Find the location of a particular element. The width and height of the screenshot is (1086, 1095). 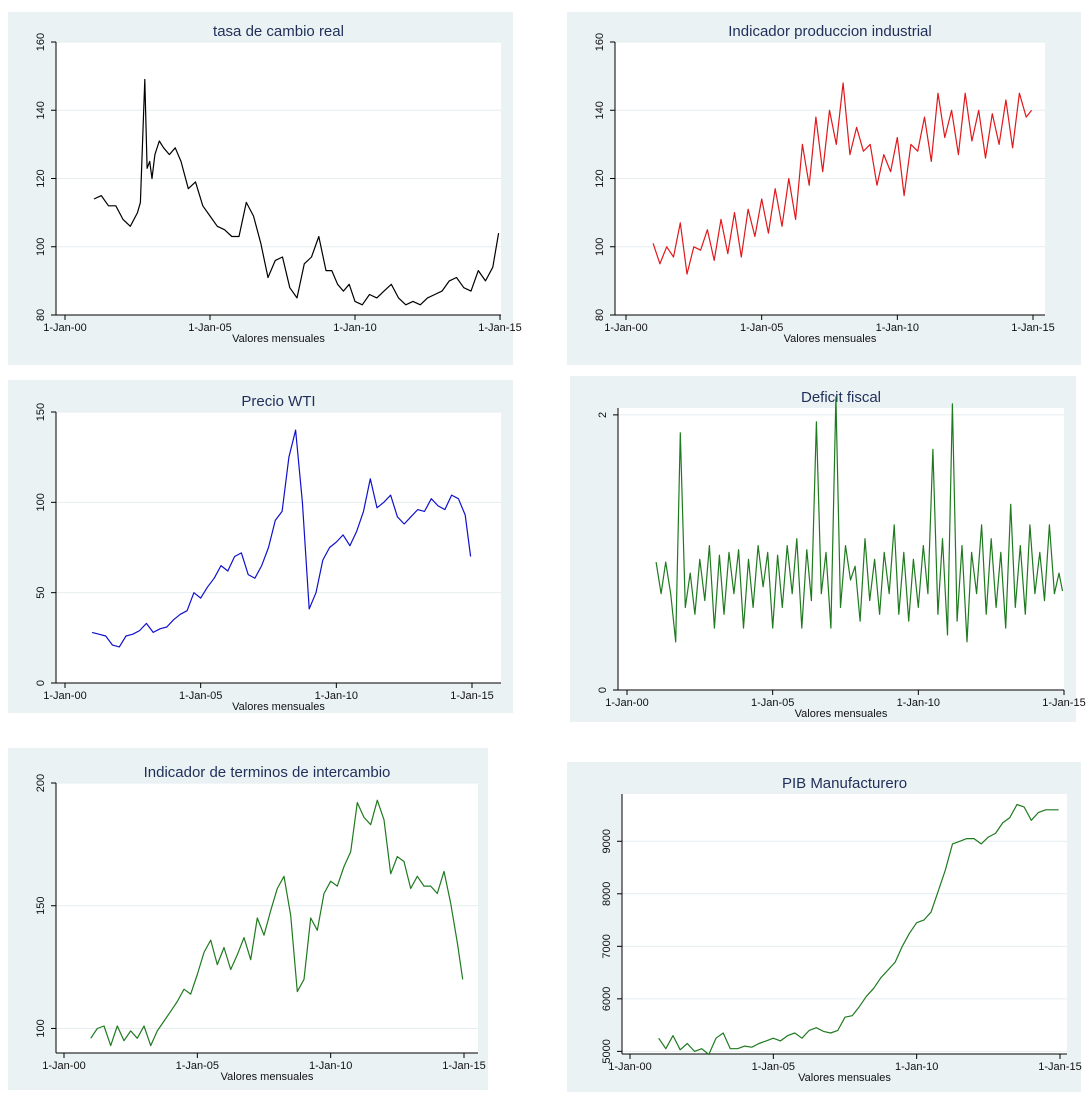

y-tick-label: 2 is located at coordinates (603, 415).